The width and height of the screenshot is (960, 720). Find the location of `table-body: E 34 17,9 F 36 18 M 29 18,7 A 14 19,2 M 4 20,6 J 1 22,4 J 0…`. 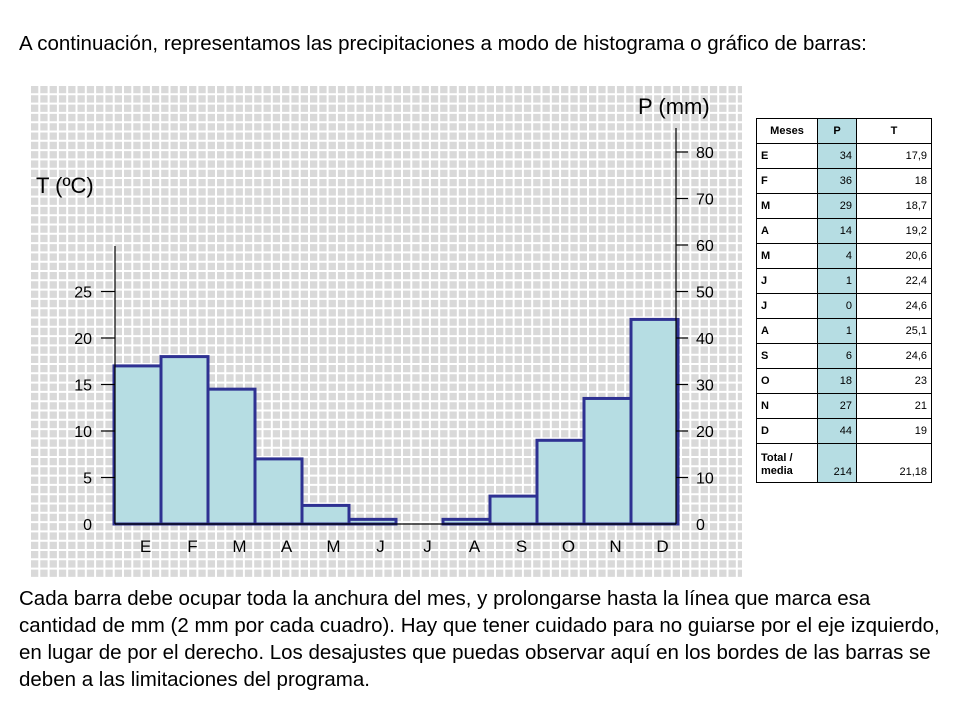

table-body: E 34 17,9 F 36 18 M 29 18,7 A 14 19,2 M 4 20,6 J 1 22,4 J 0… is located at coordinates (844, 313).